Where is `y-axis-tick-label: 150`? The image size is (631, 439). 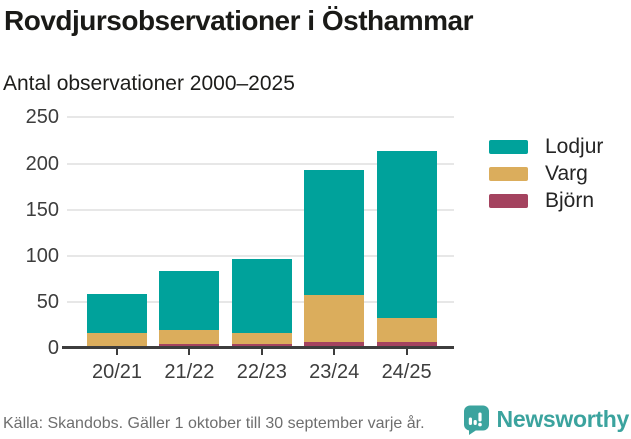 y-axis-tick-label: 150 is located at coordinates (42, 209).